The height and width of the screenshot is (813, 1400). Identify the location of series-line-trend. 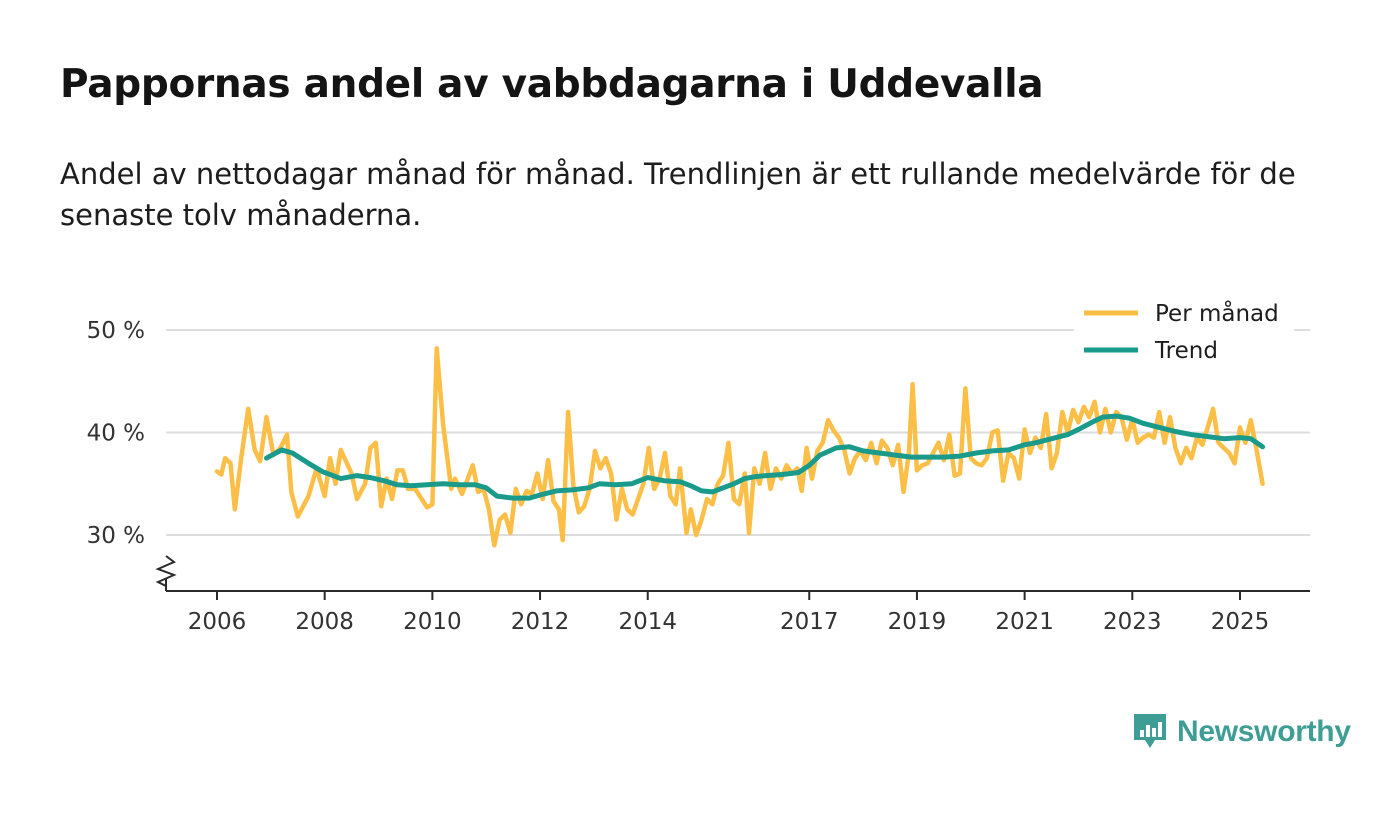
(765, 457).